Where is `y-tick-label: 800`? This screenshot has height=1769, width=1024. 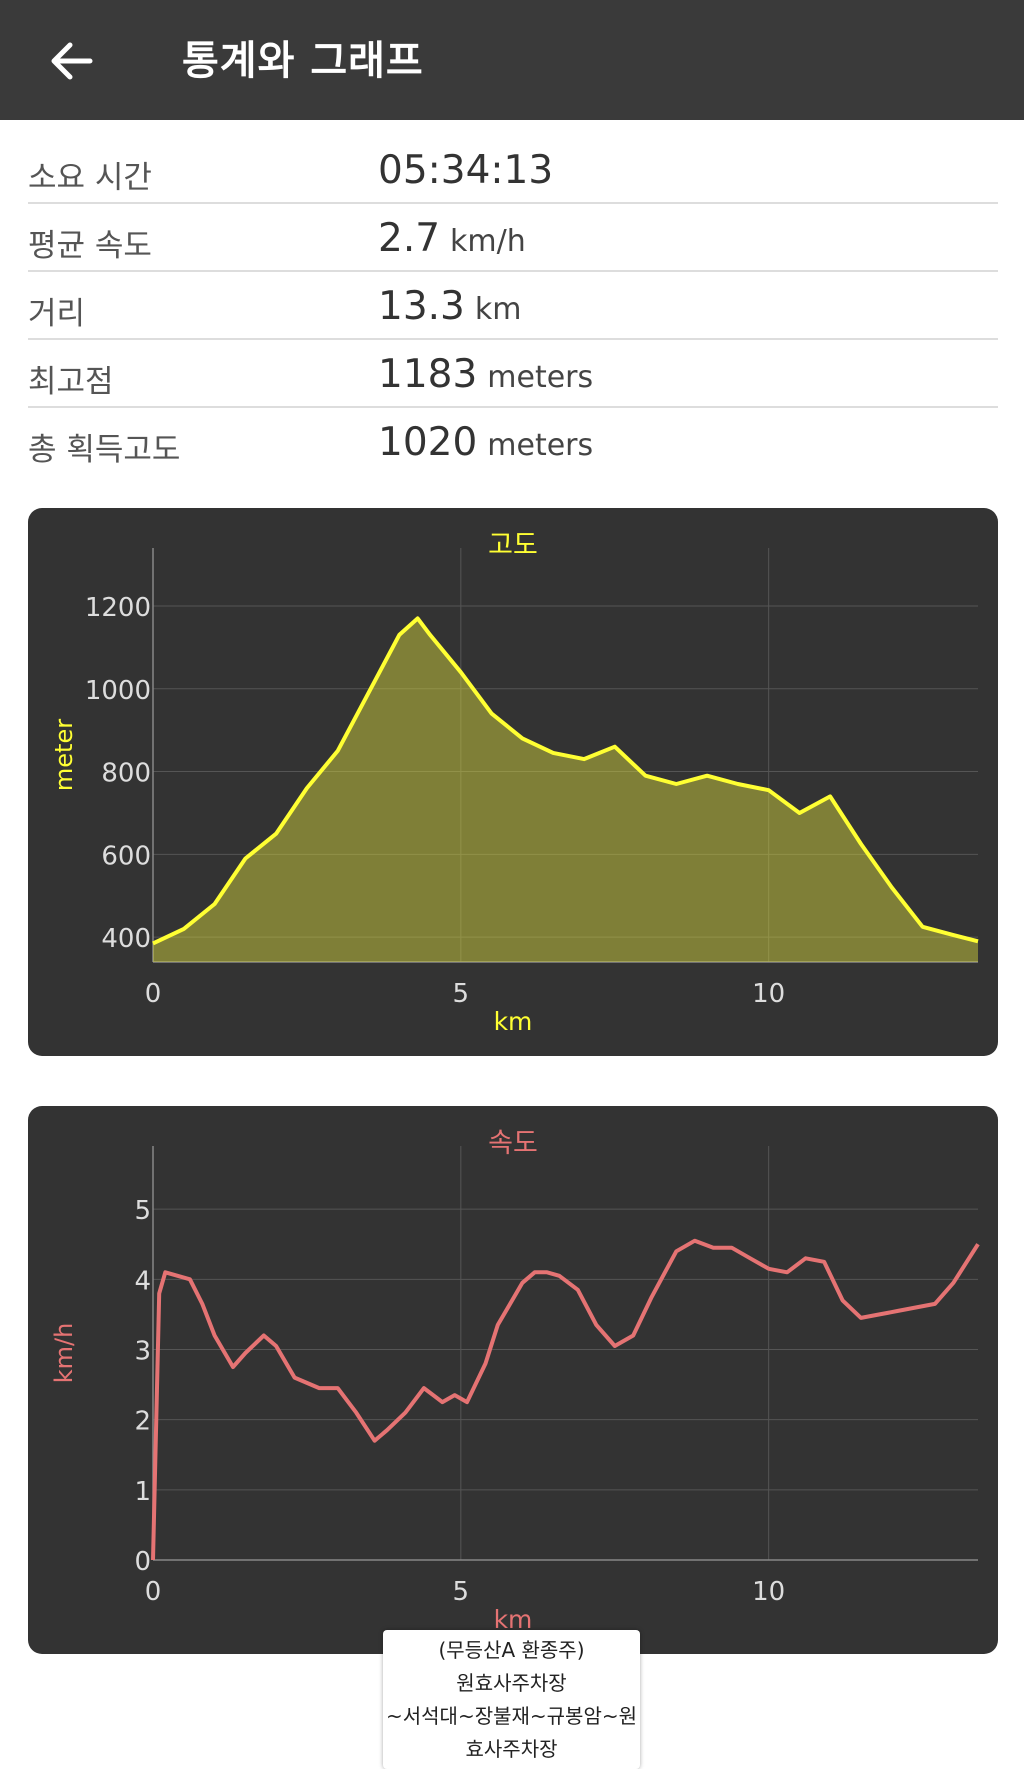 y-tick-label: 800 is located at coordinates (126, 774).